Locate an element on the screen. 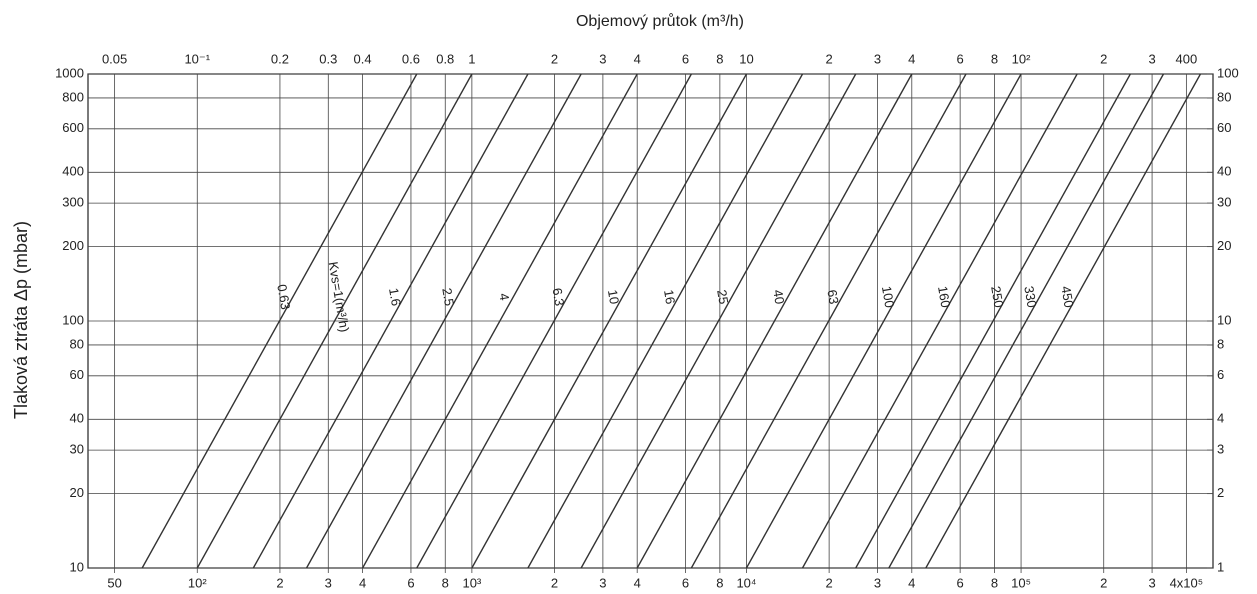 The height and width of the screenshot is (594, 1257). kv-label: 100 is located at coordinates (888, 297).